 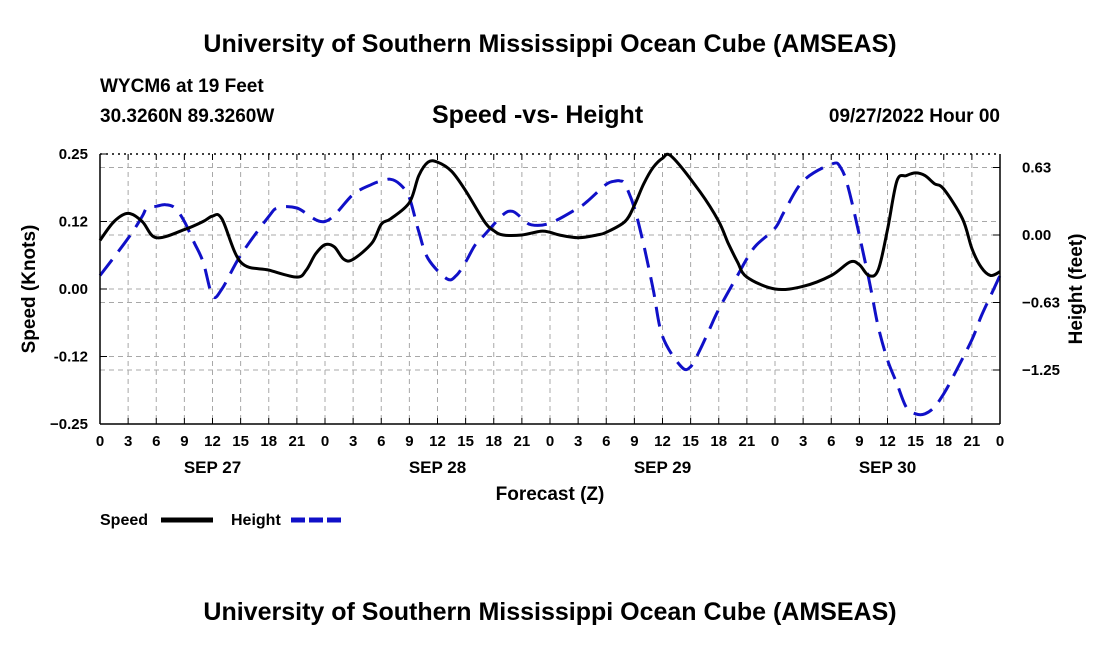 I want to click on y-tick-label: −0.25, so click(x=69, y=424).